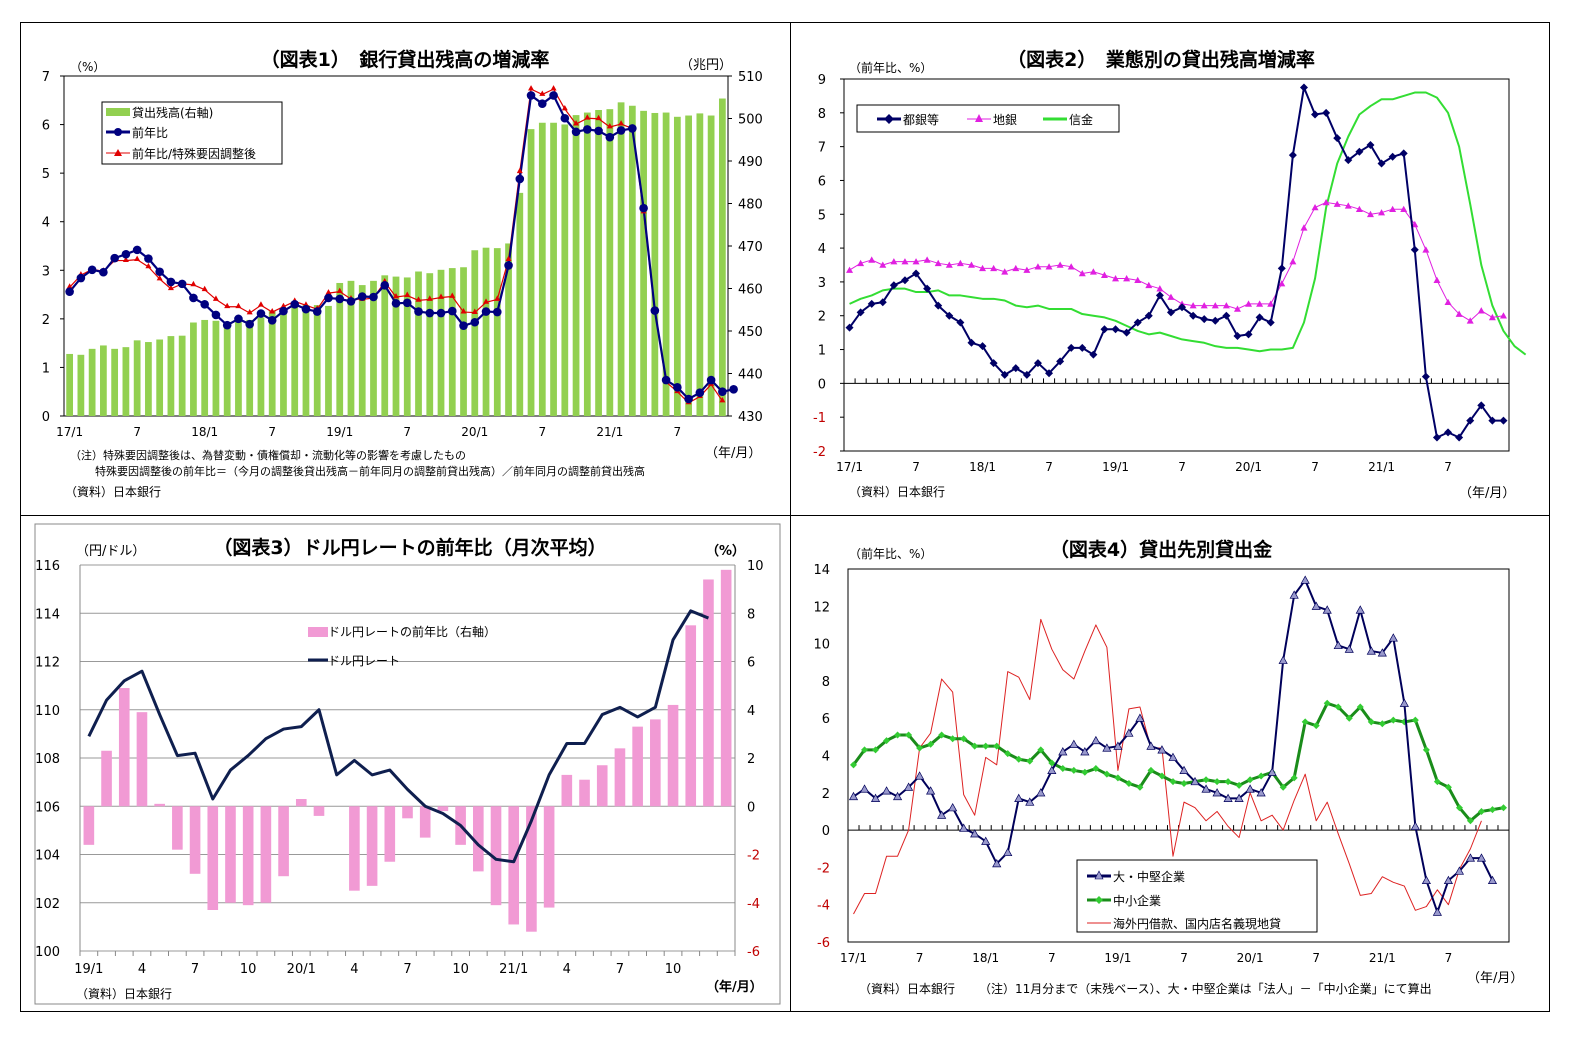 The height and width of the screenshot is (1038, 1578). Describe the element at coordinates (826, 682) in the screenshot. I see `fig4-ytick-label: 8` at that location.